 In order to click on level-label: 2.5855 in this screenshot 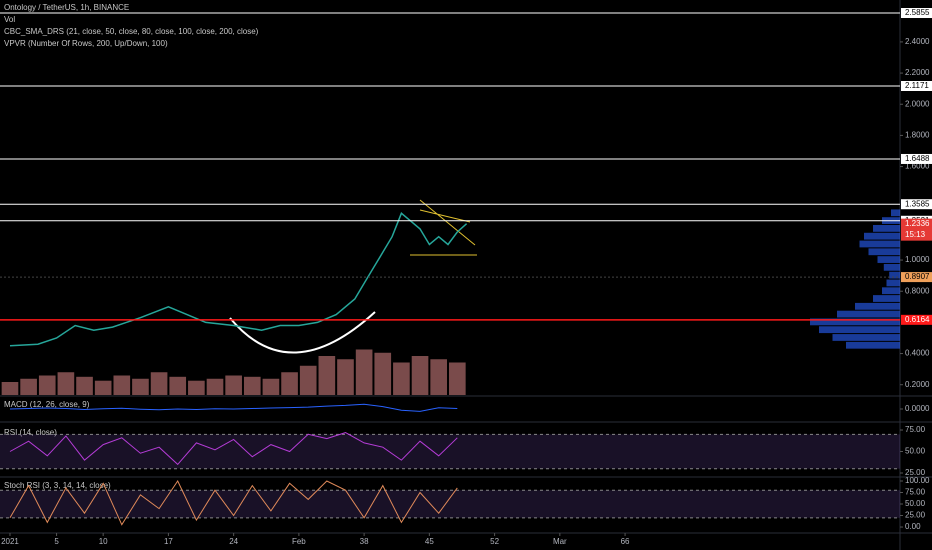, I will do `click(917, 12)`.